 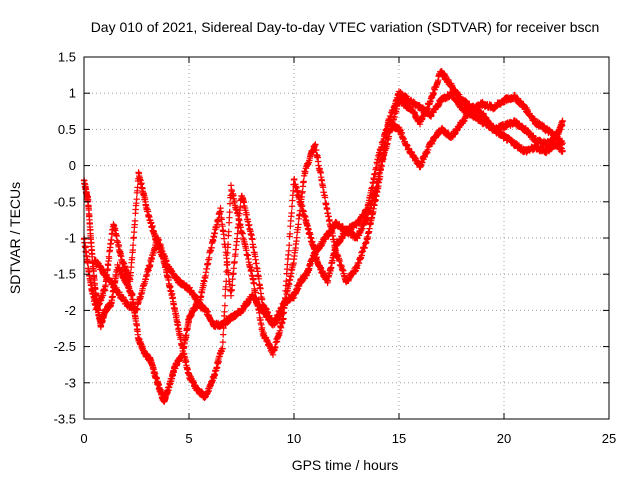 I want to click on x-tick-label: 20, so click(x=504, y=438).